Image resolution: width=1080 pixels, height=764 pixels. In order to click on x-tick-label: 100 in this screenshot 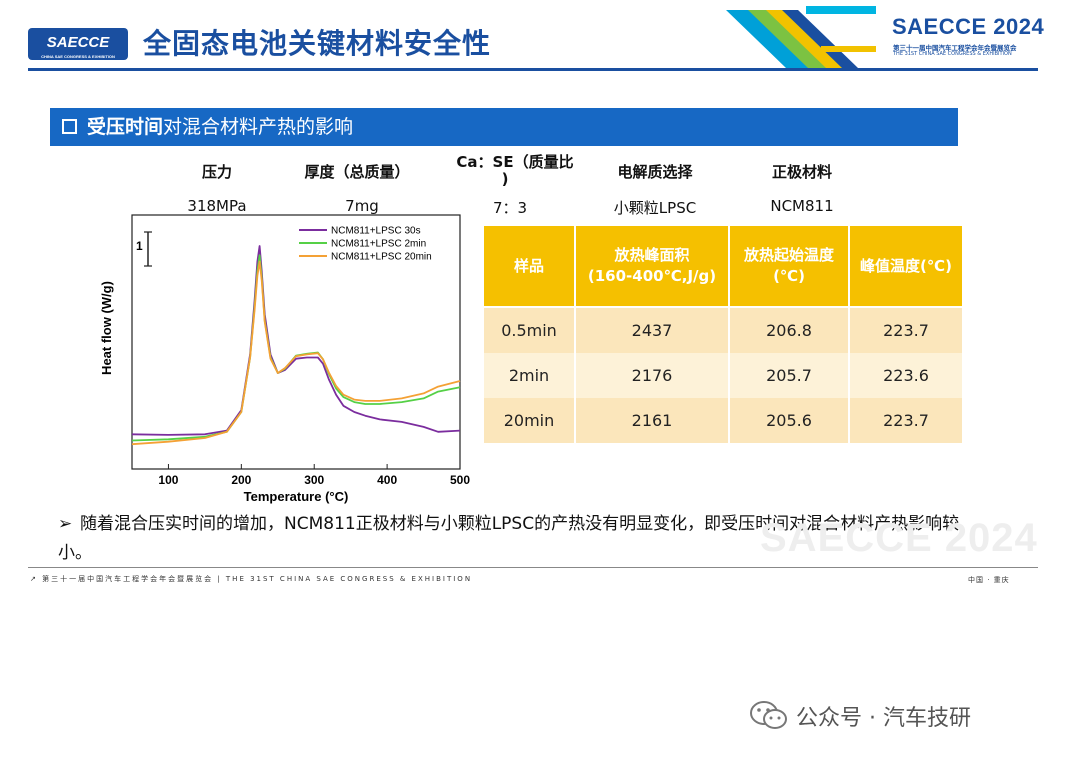, I will do `click(168, 480)`.